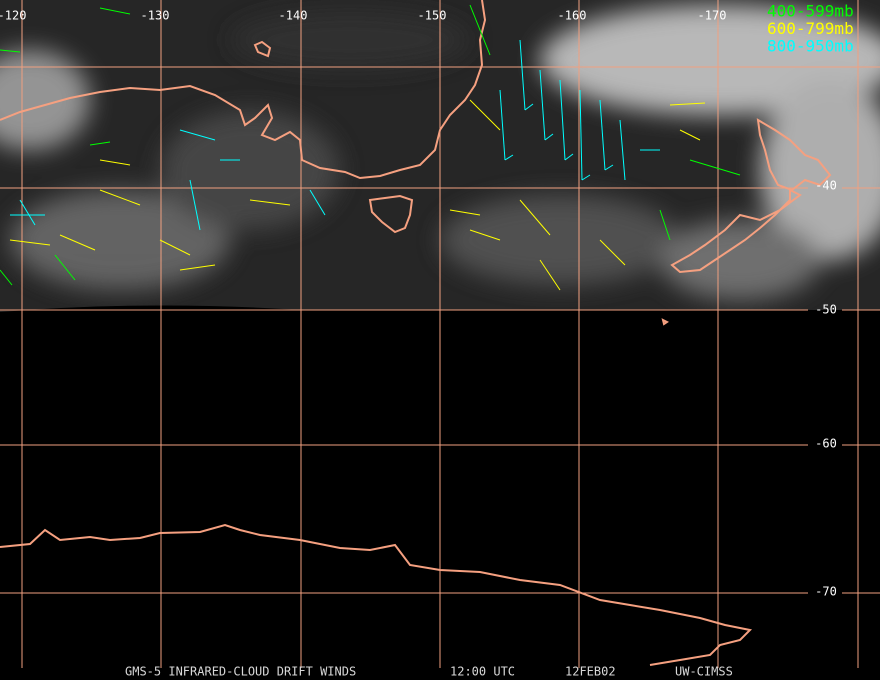  Describe the element at coordinates (13, 16) in the screenshot. I see `longitude-label: -120` at that location.